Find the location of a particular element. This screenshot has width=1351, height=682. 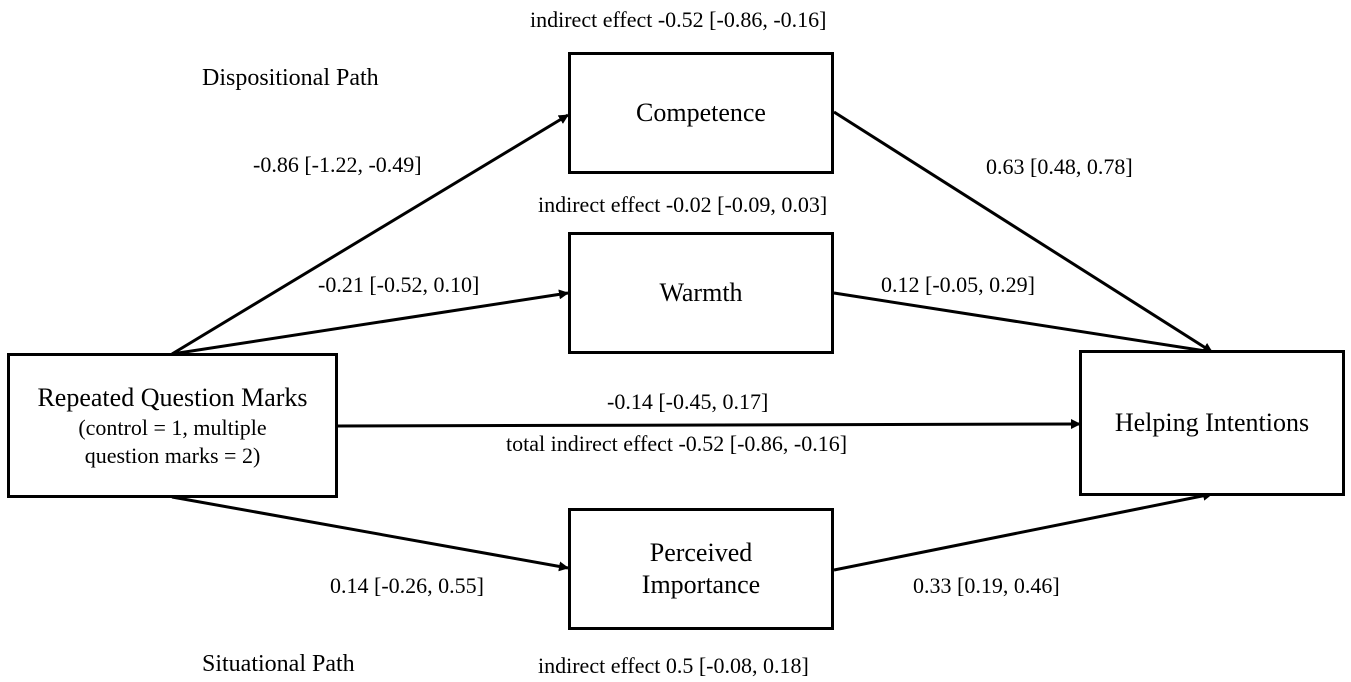

predictor-coding-line-1: (control = 1, multiple is located at coordinates (172, 427).